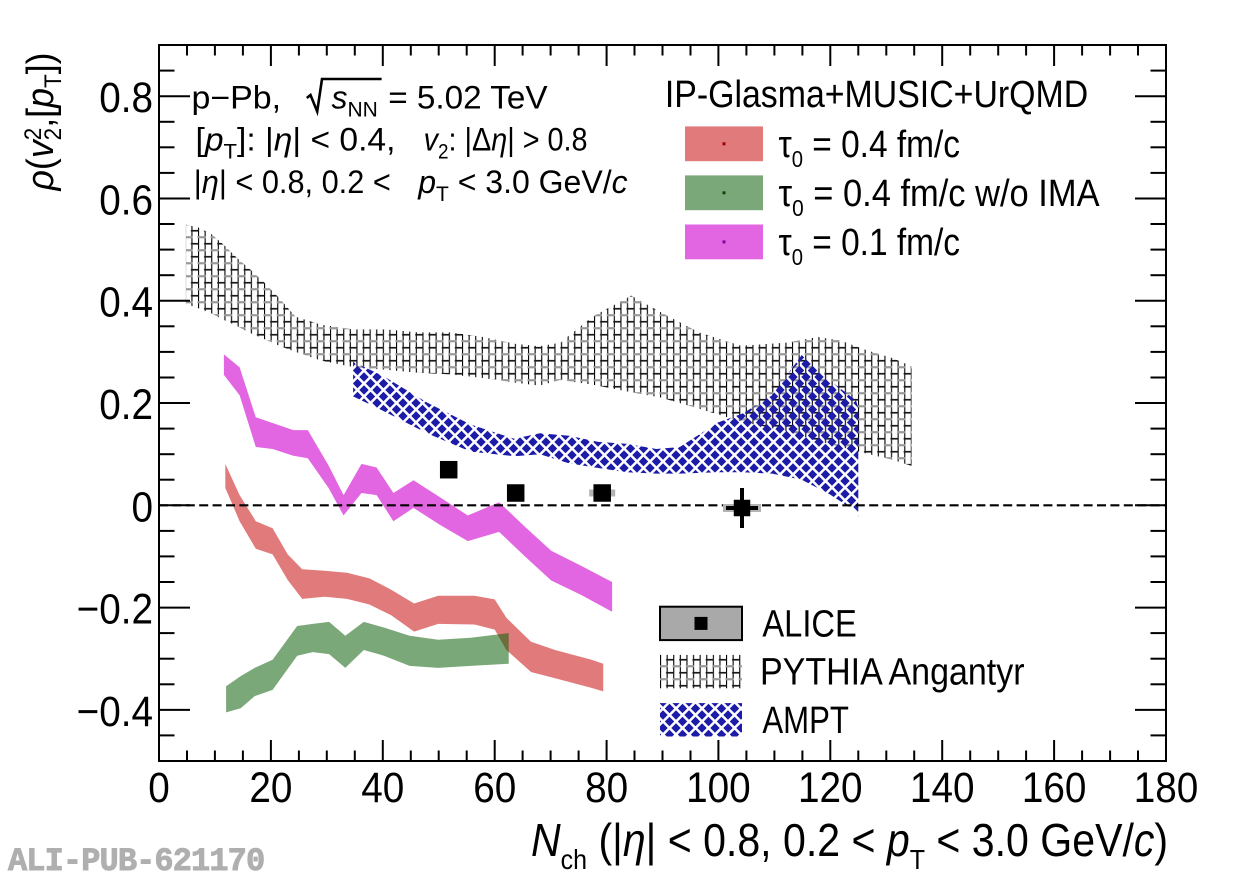 Image resolution: width=1240 pixels, height=880 pixels. Describe the element at coordinates (292, 182) in the screenshot. I see `svg-text: |η| < 0.8, 0.2 <` at that location.